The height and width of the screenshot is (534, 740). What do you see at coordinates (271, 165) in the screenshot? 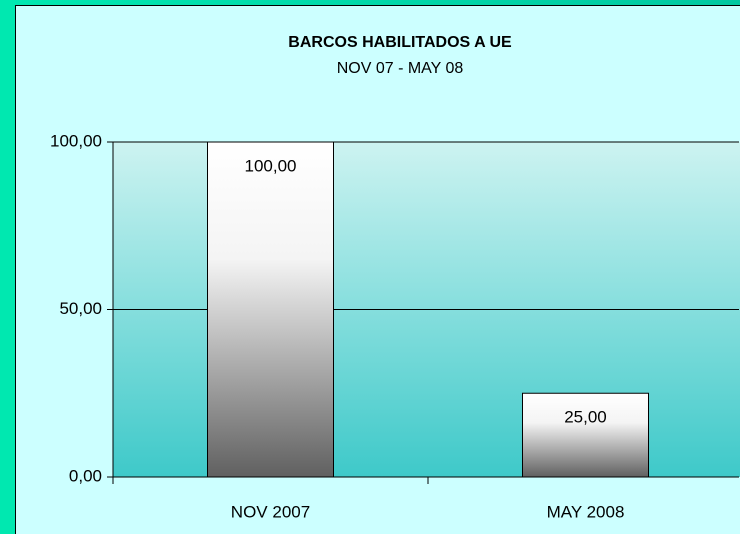
I see `data-label: 100,00` at bounding box center [271, 165].